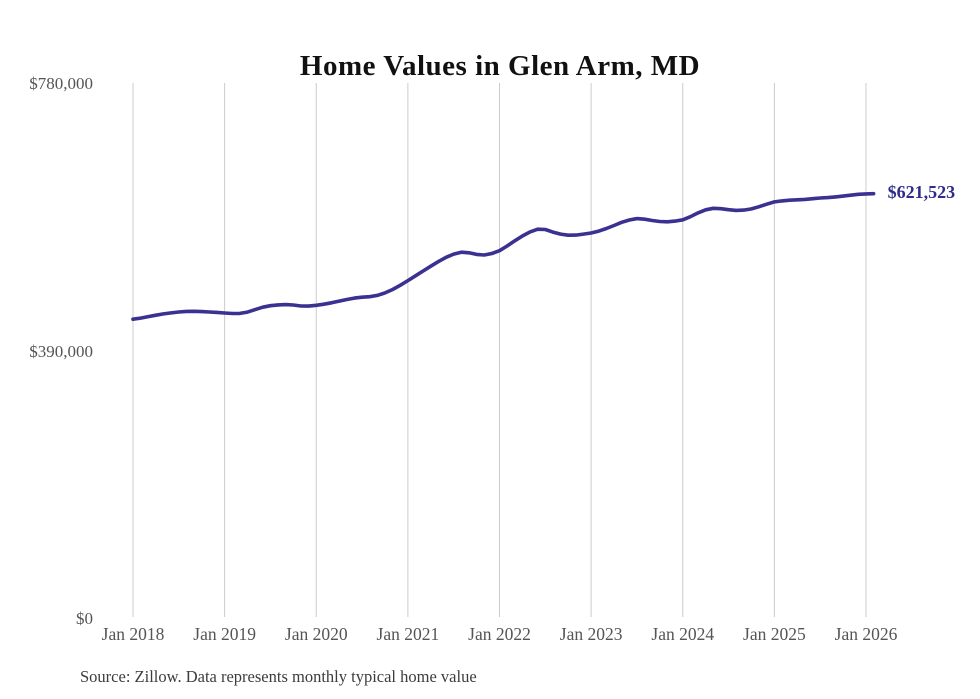  What do you see at coordinates (683, 634) in the screenshot?
I see `x-tick-label-jan-2024: Jan 2024` at bounding box center [683, 634].